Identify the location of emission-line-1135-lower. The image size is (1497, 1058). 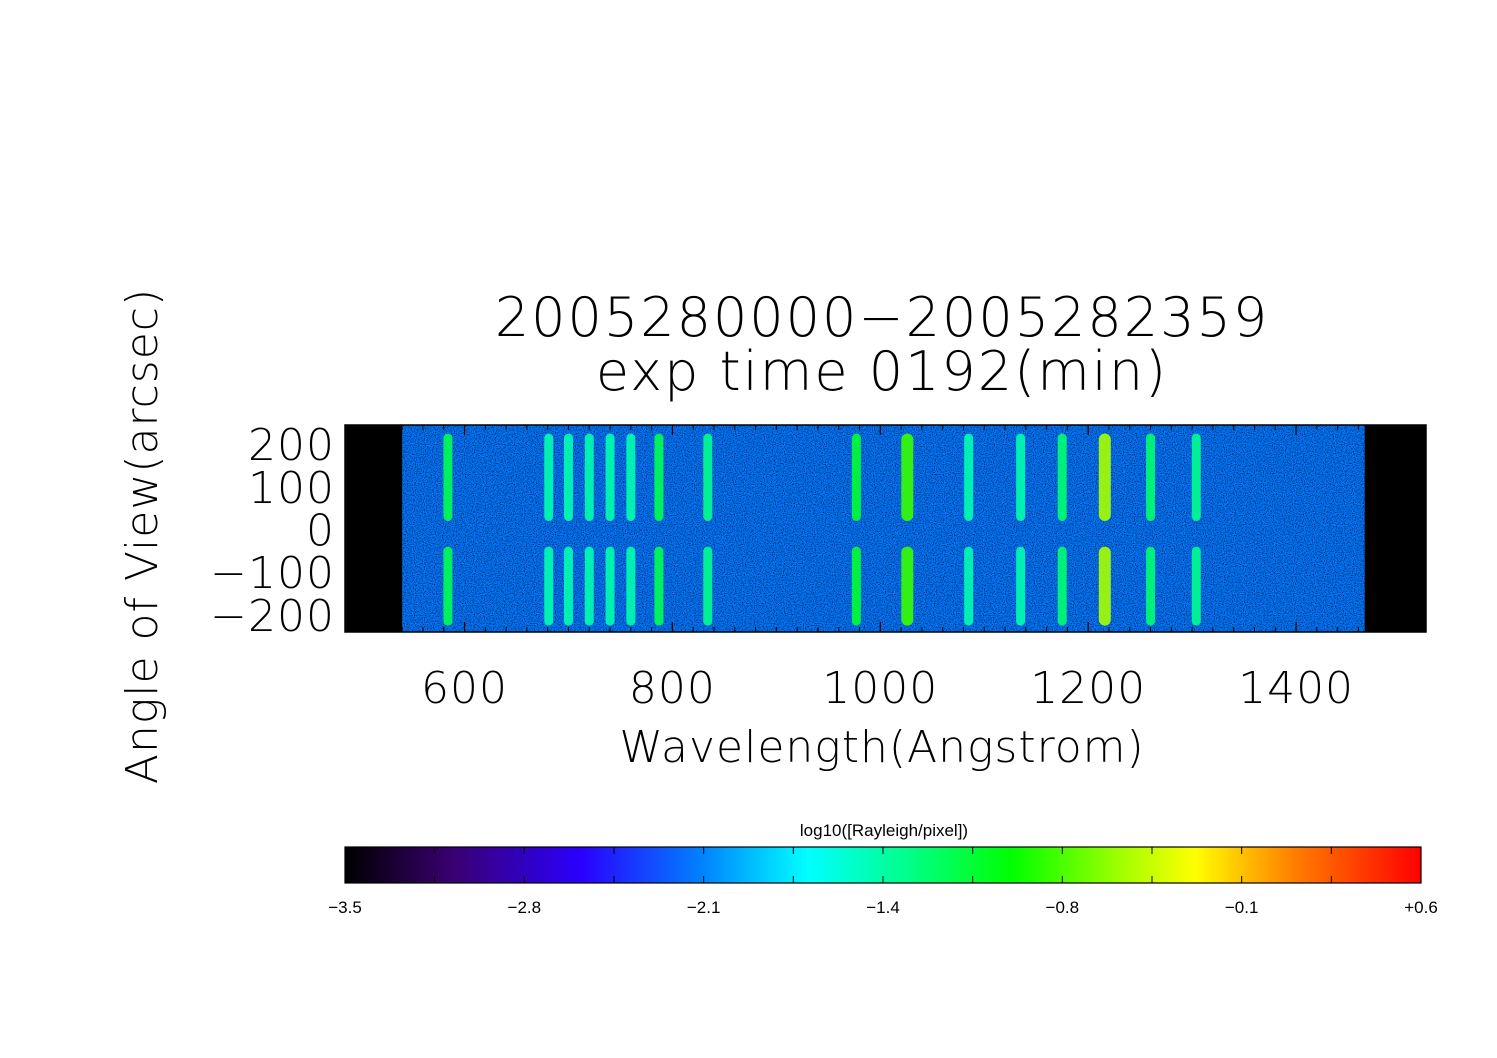
(1021, 586).